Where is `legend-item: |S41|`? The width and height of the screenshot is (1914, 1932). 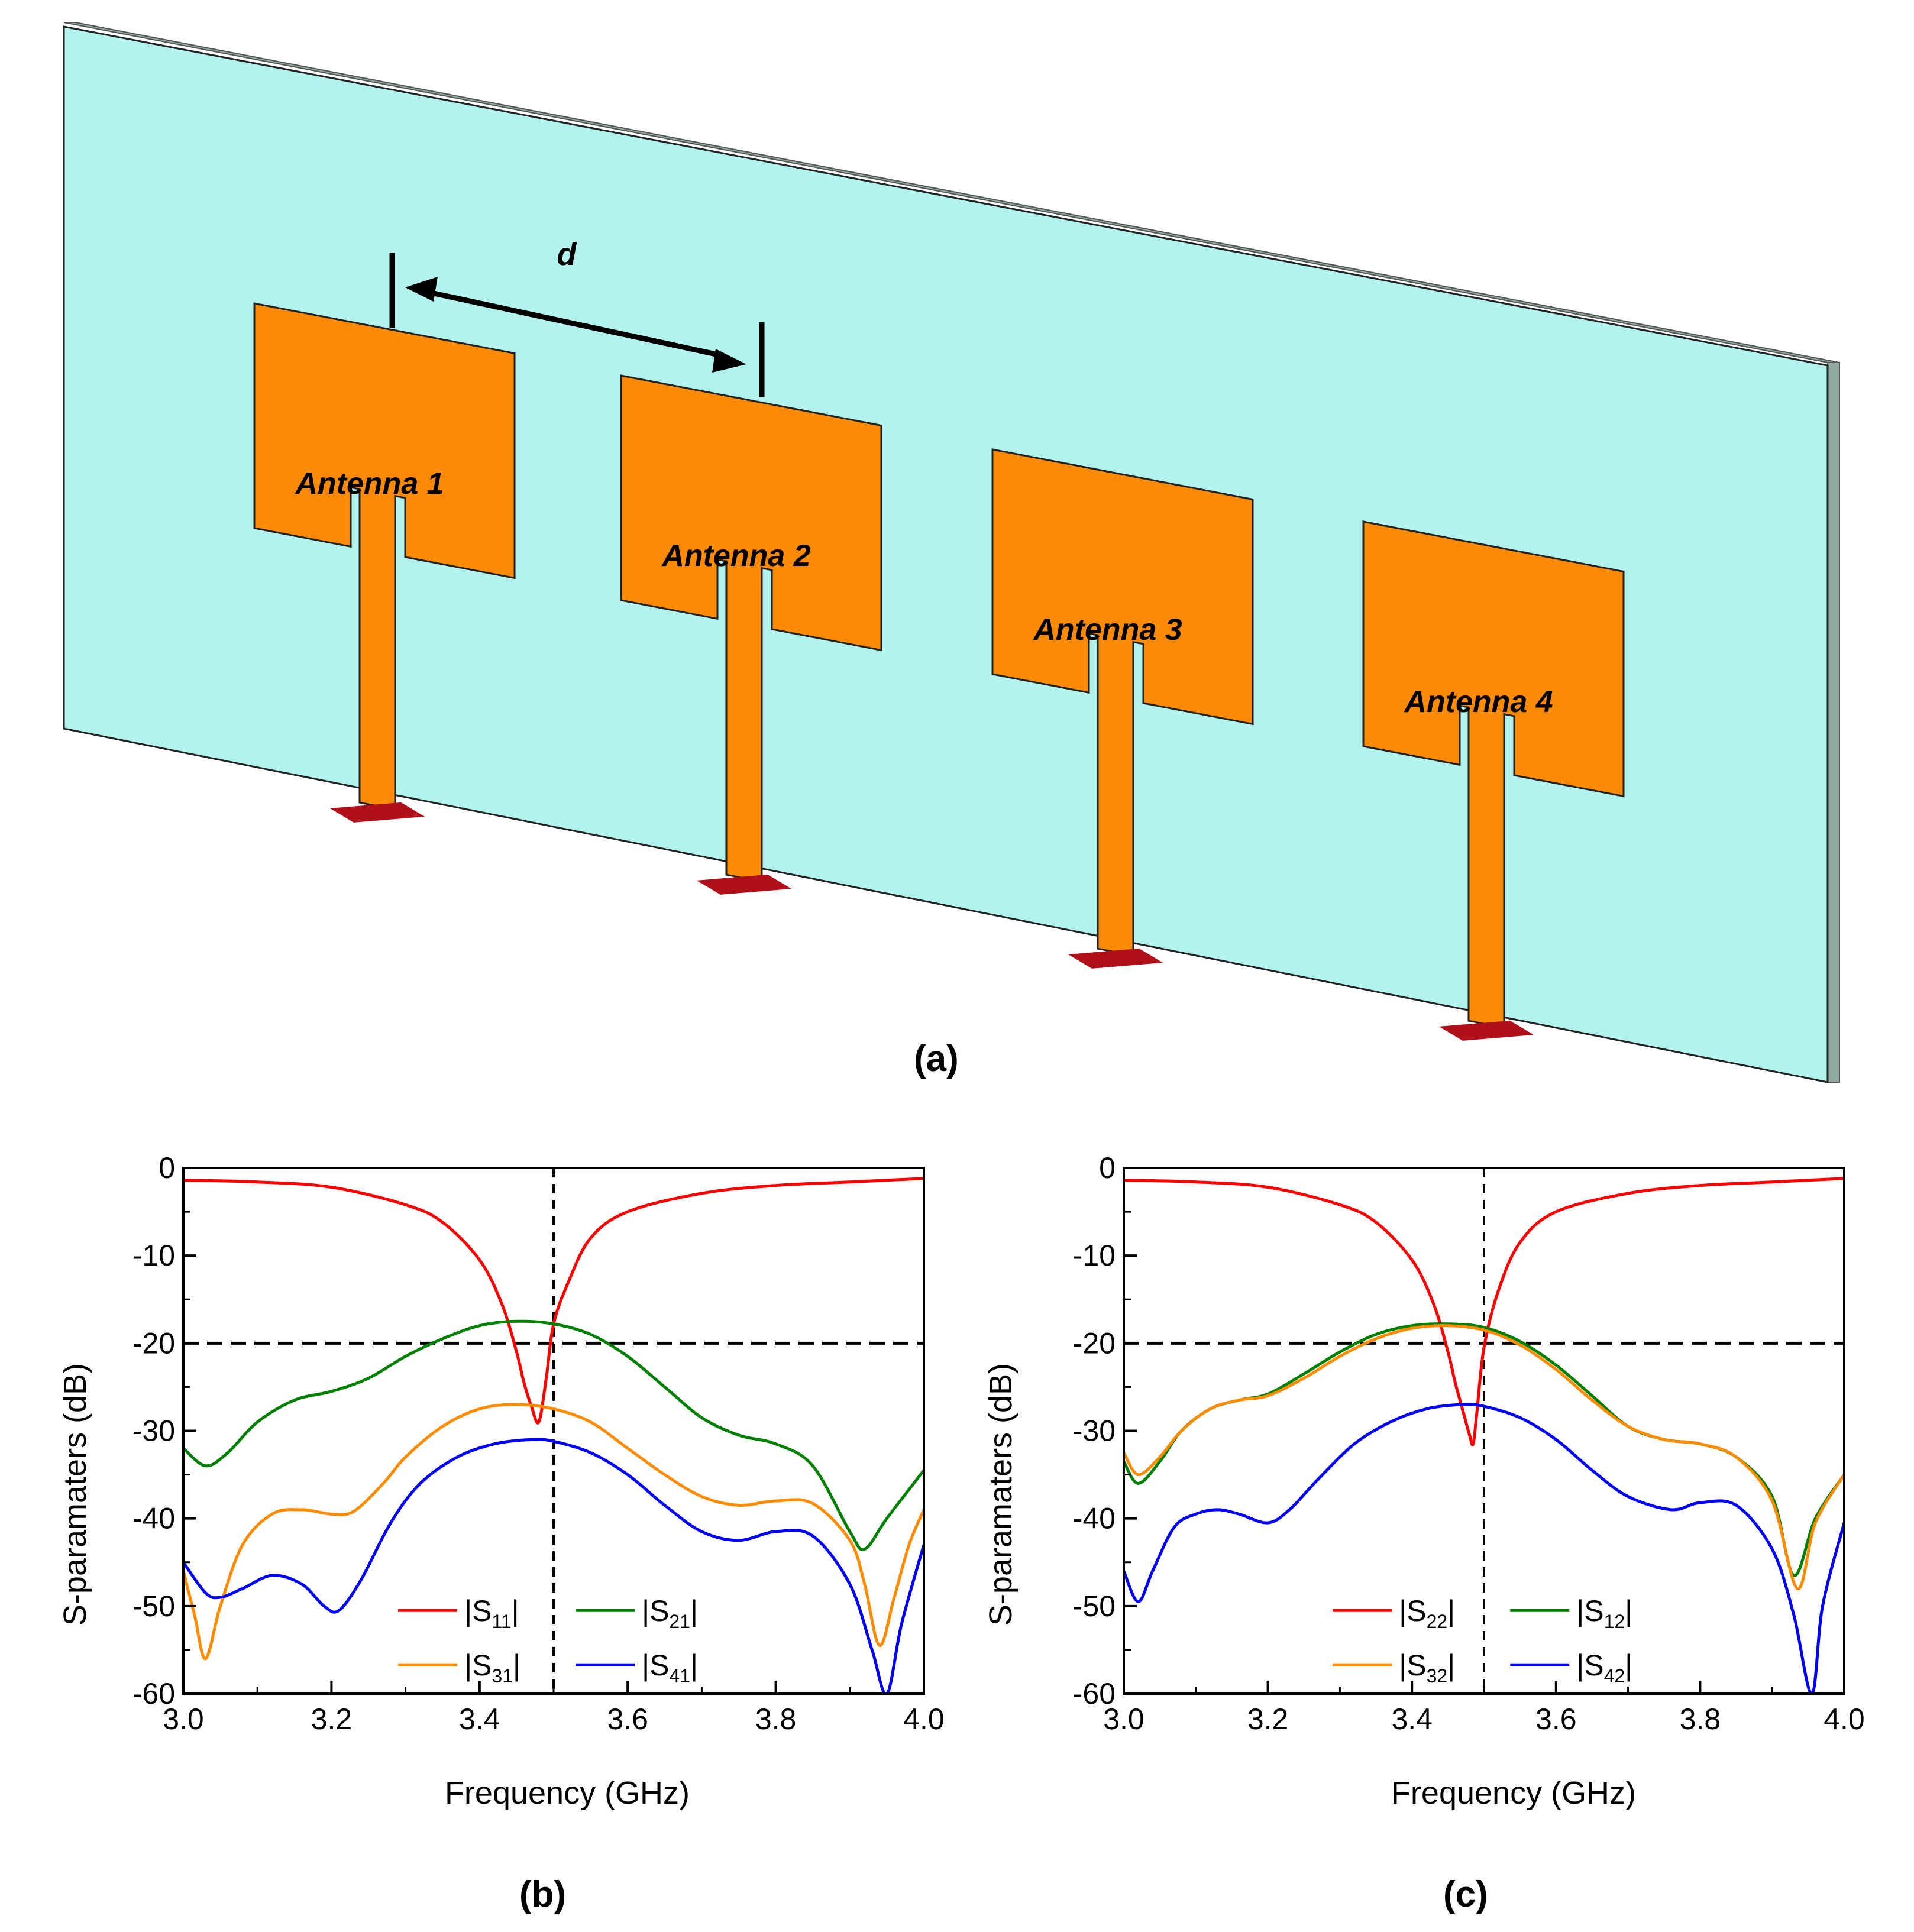
legend-item: |S41| is located at coordinates (637, 1668).